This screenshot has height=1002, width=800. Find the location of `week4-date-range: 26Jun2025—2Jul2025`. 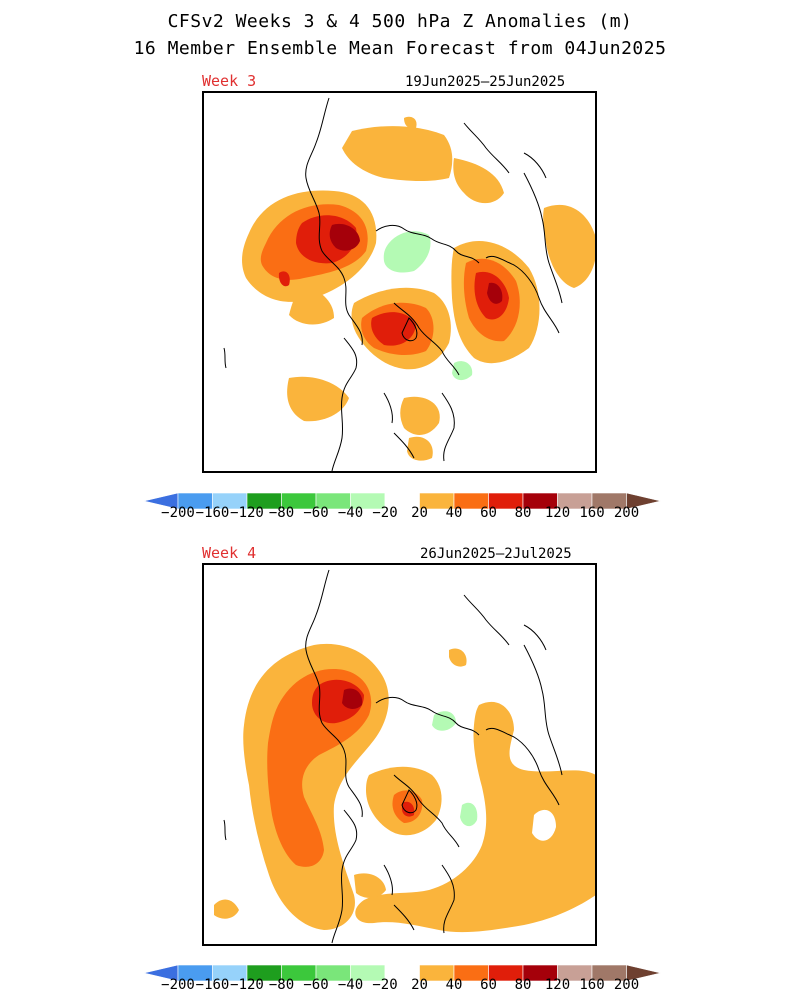

week4-date-range: 26Jun2025—2Jul2025 is located at coordinates (496, 554).